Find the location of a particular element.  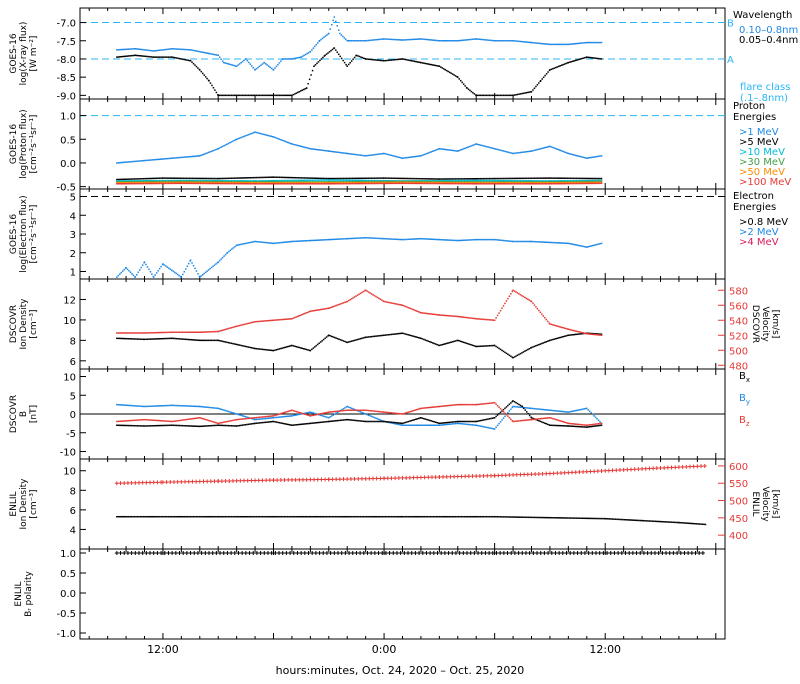

xray-ylabel-2: [W m⁻²] is located at coordinates (34, 54).